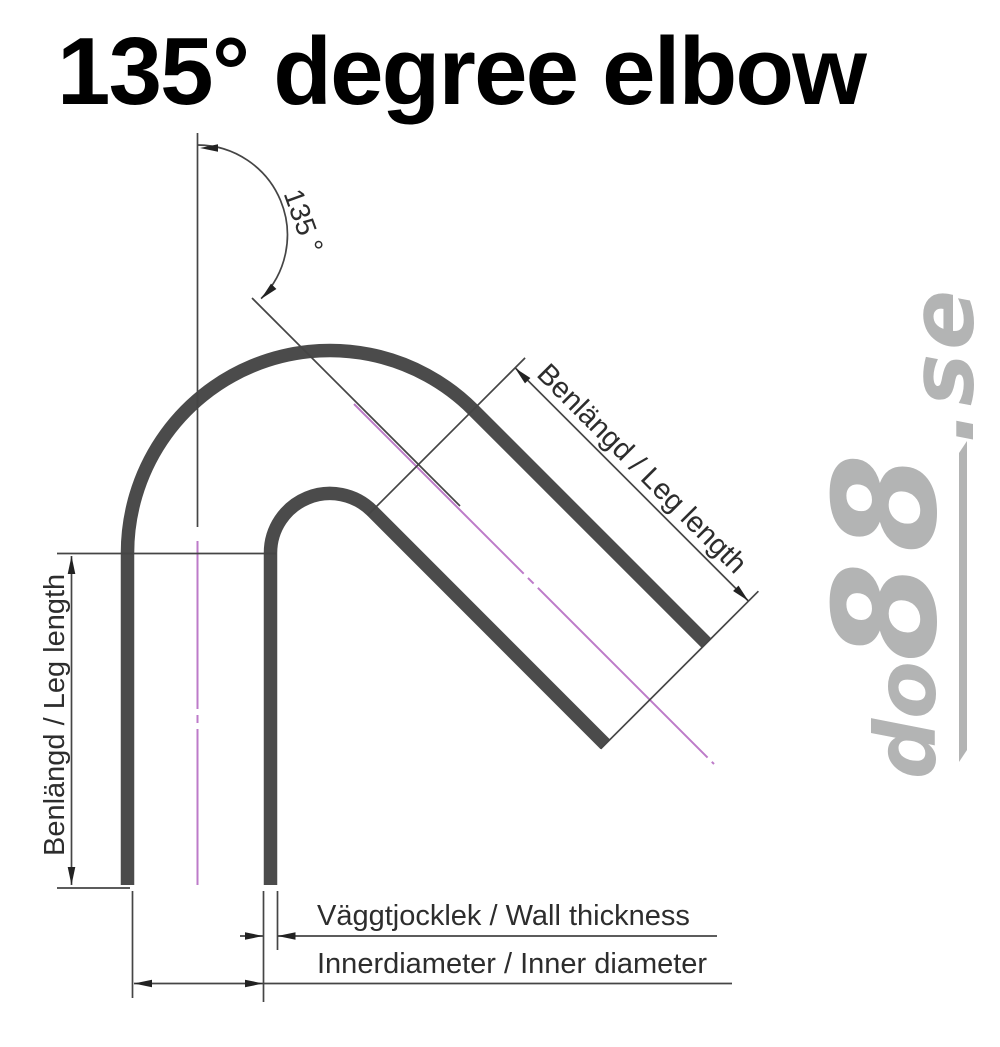 This screenshot has height=1047, width=1000. What do you see at coordinates (942, 365) in the screenshot?
I see `watermark-tld: .se` at bounding box center [942, 365].